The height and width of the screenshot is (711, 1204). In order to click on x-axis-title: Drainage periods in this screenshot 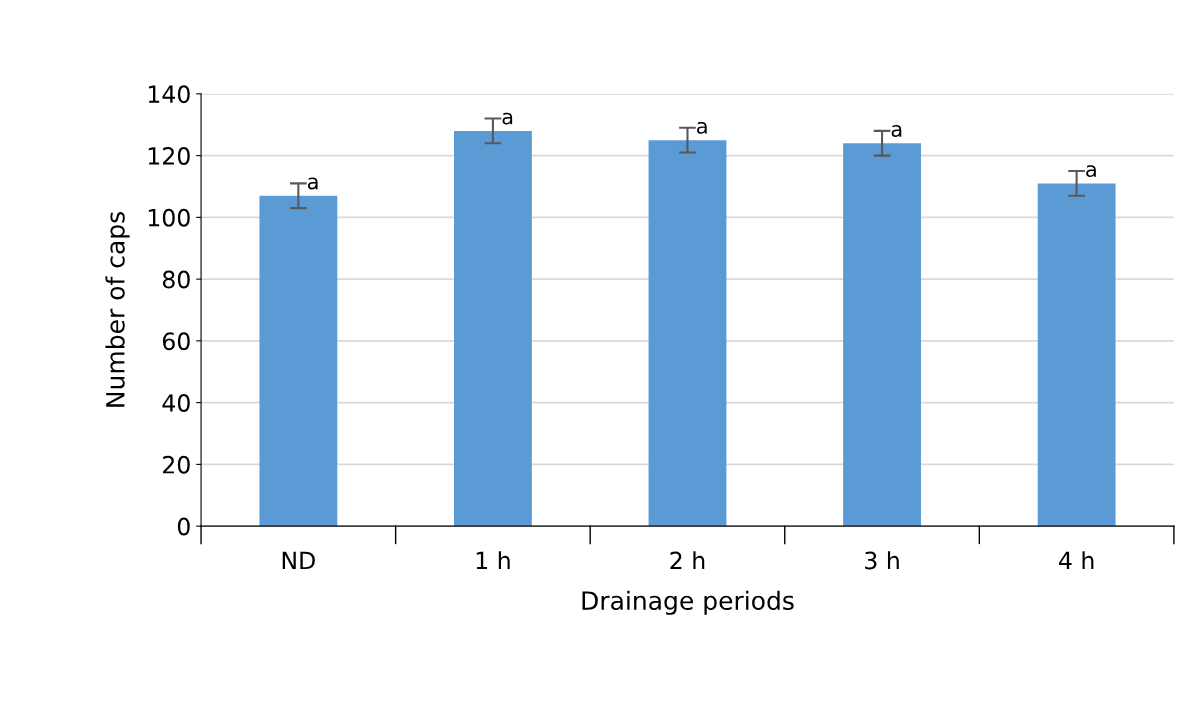, I will do `click(688, 602)`.